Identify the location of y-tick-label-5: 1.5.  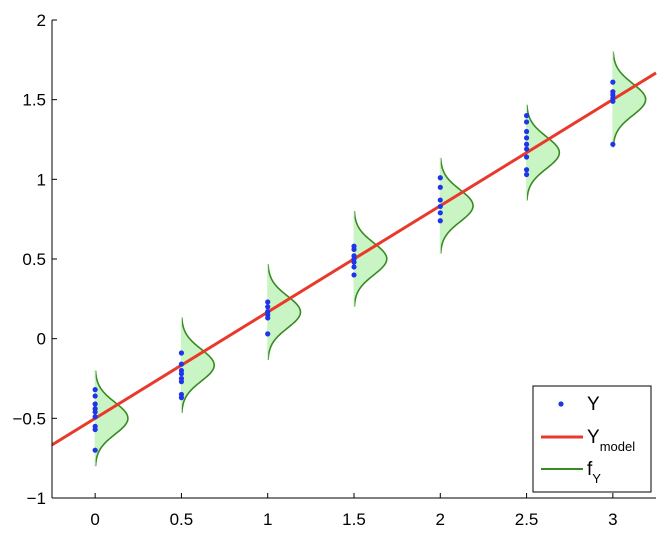
(34, 100).